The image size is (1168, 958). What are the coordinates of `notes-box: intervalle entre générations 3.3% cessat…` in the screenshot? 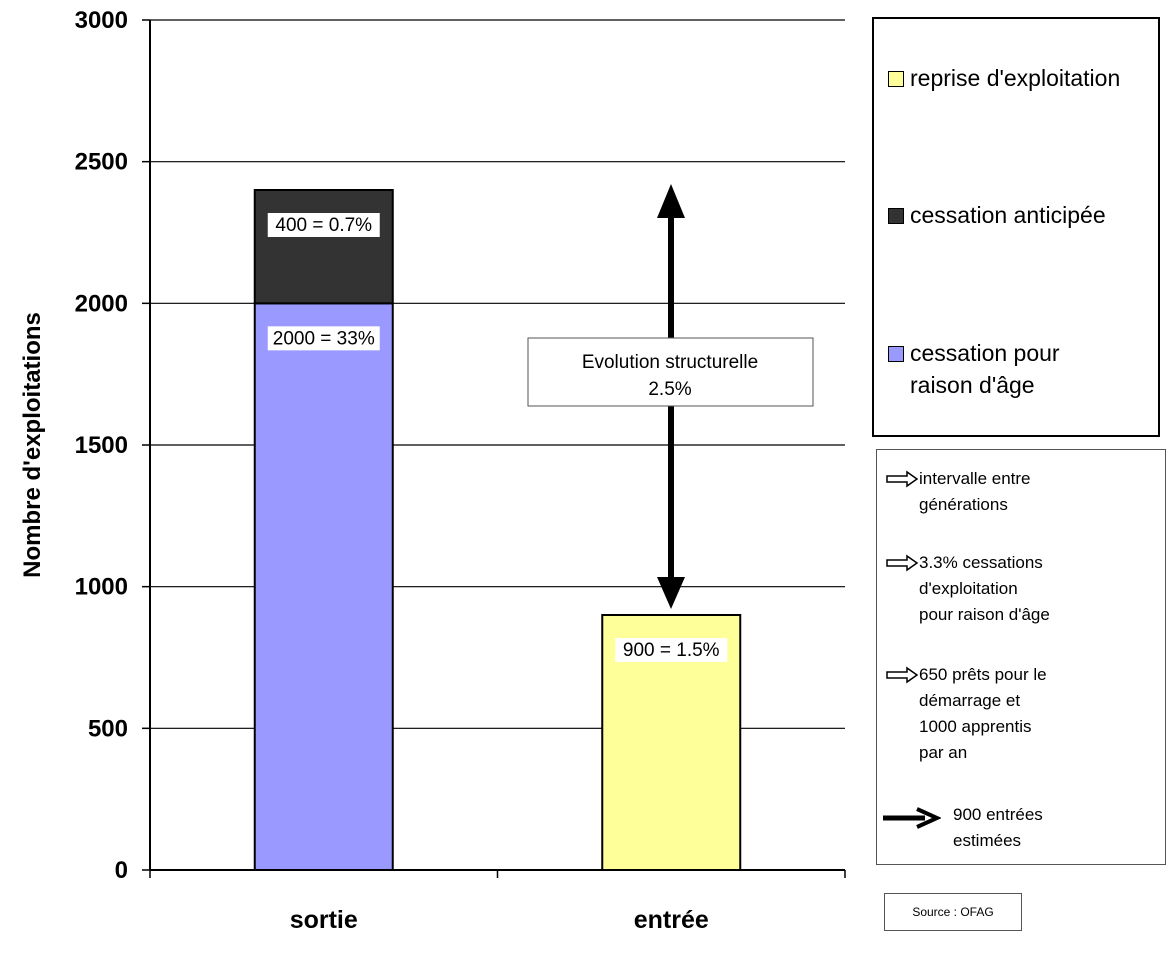 It's located at (1021, 657).